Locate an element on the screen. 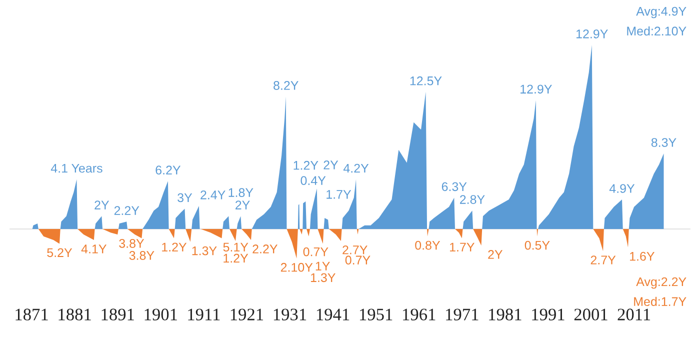 This screenshot has height=341, width=700. annotation: 4.1 Years is located at coordinates (76, 168).